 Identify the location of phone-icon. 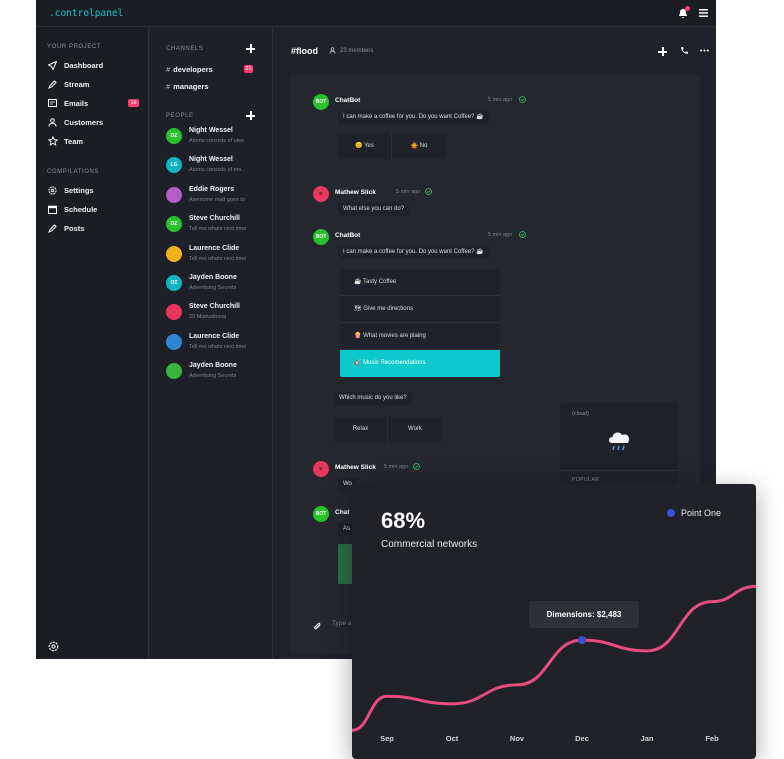
(684, 50).